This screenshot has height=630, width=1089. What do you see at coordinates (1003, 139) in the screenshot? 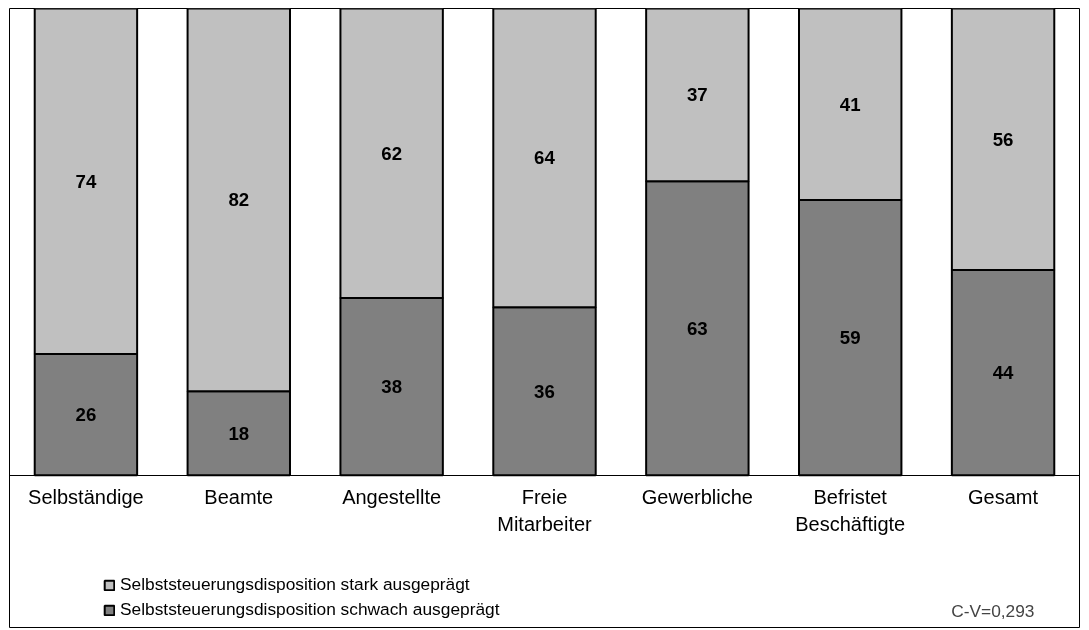
I see `data-label: 56` at bounding box center [1003, 139].